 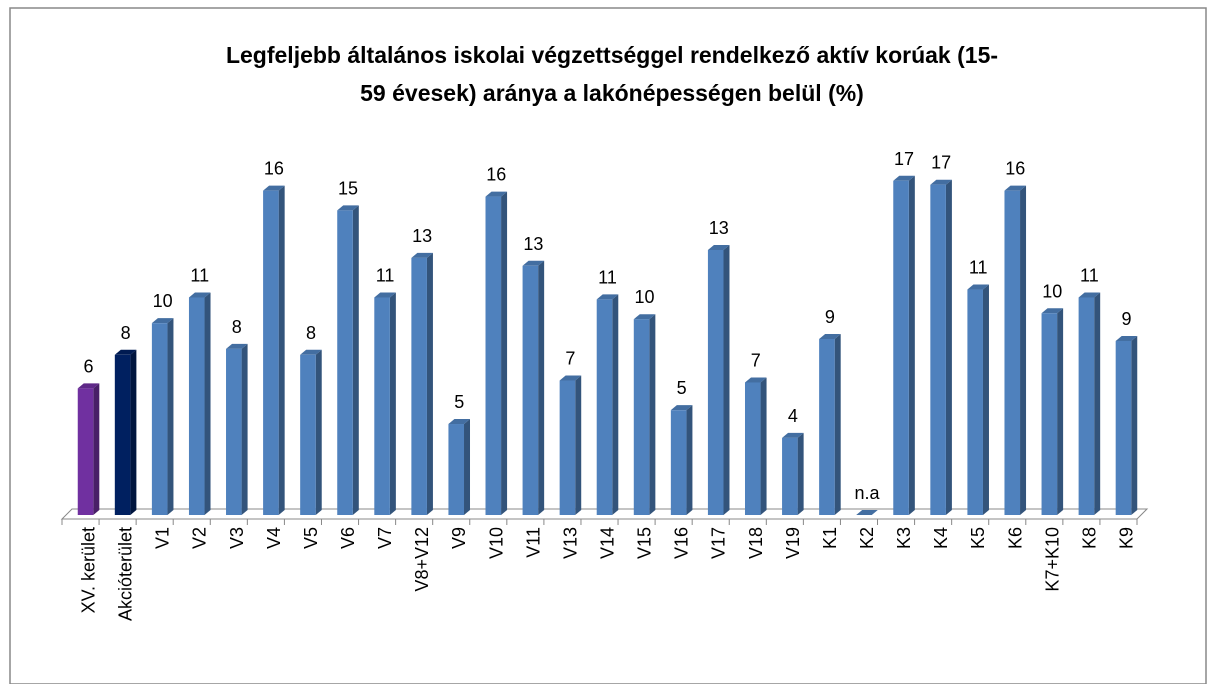 What do you see at coordinates (904, 538) in the screenshot?
I see `x-tick-label: K3` at bounding box center [904, 538].